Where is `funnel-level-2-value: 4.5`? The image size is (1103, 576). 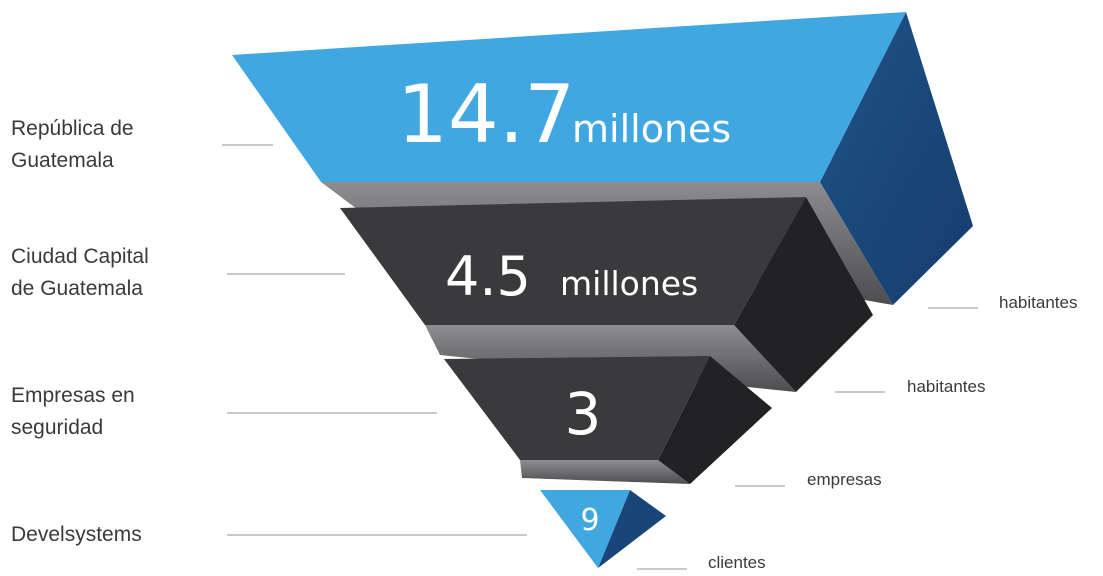
funnel-level-2-value: 4.5 is located at coordinates (488, 276).